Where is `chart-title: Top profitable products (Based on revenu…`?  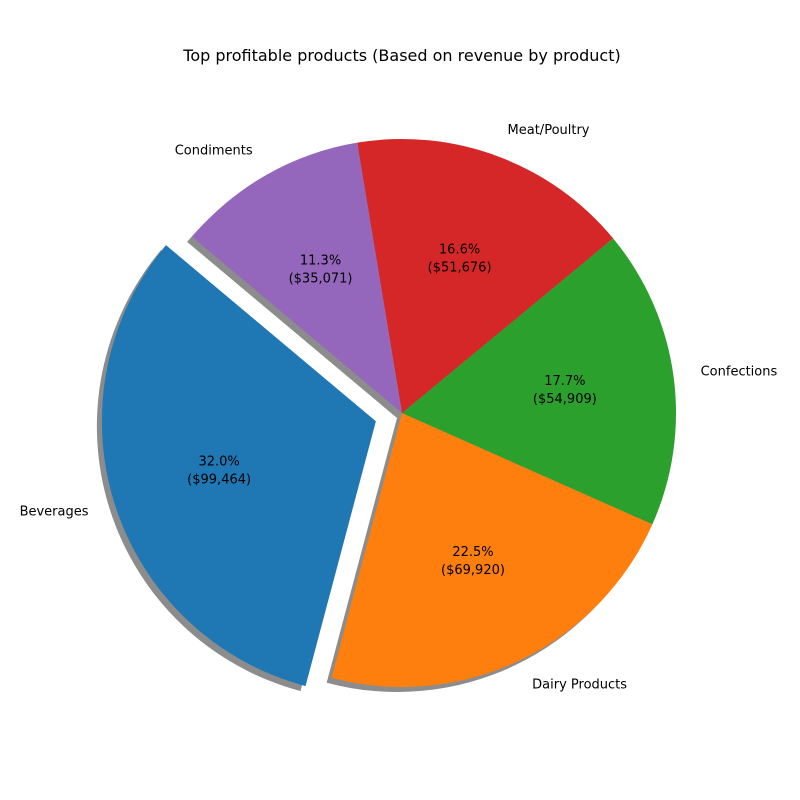
chart-title: Top profitable products (Based on revenu… is located at coordinates (401, 55).